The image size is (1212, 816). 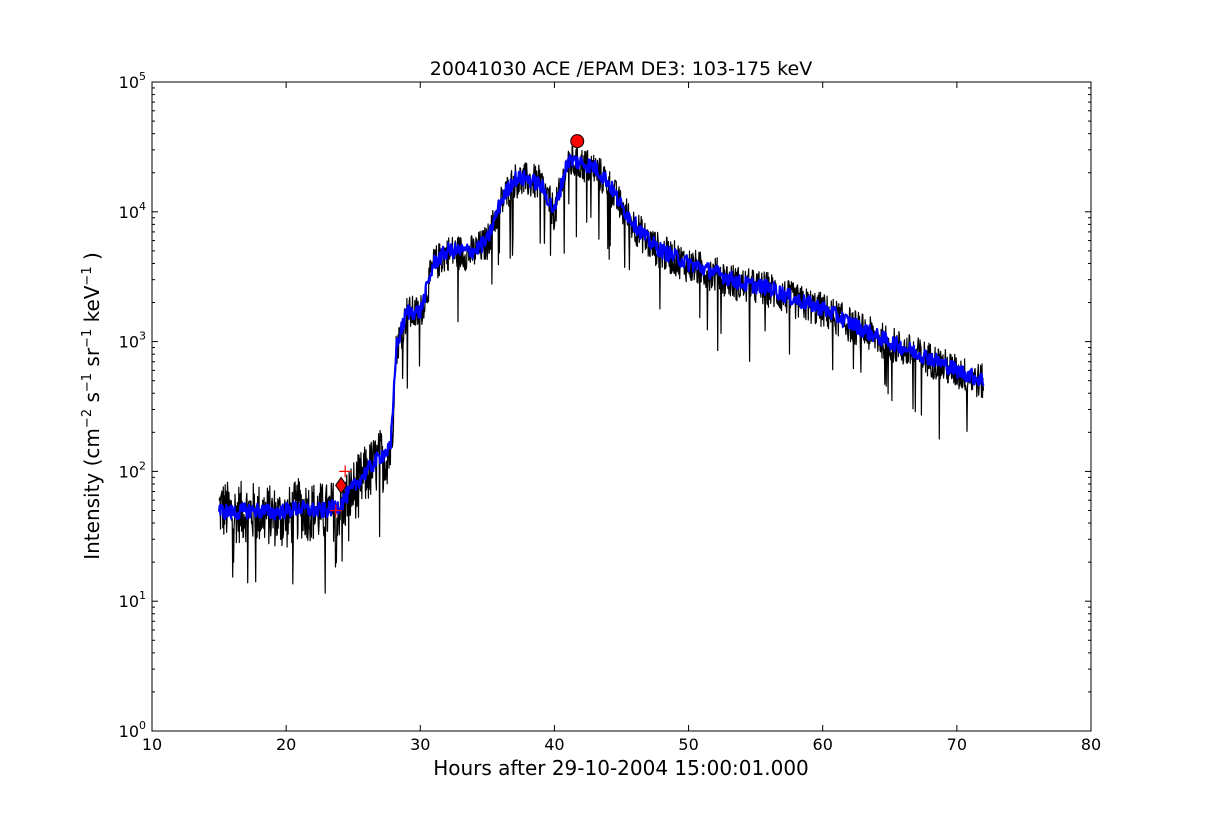 What do you see at coordinates (957, 744) in the screenshot?
I see `x-tick-label: 70` at bounding box center [957, 744].